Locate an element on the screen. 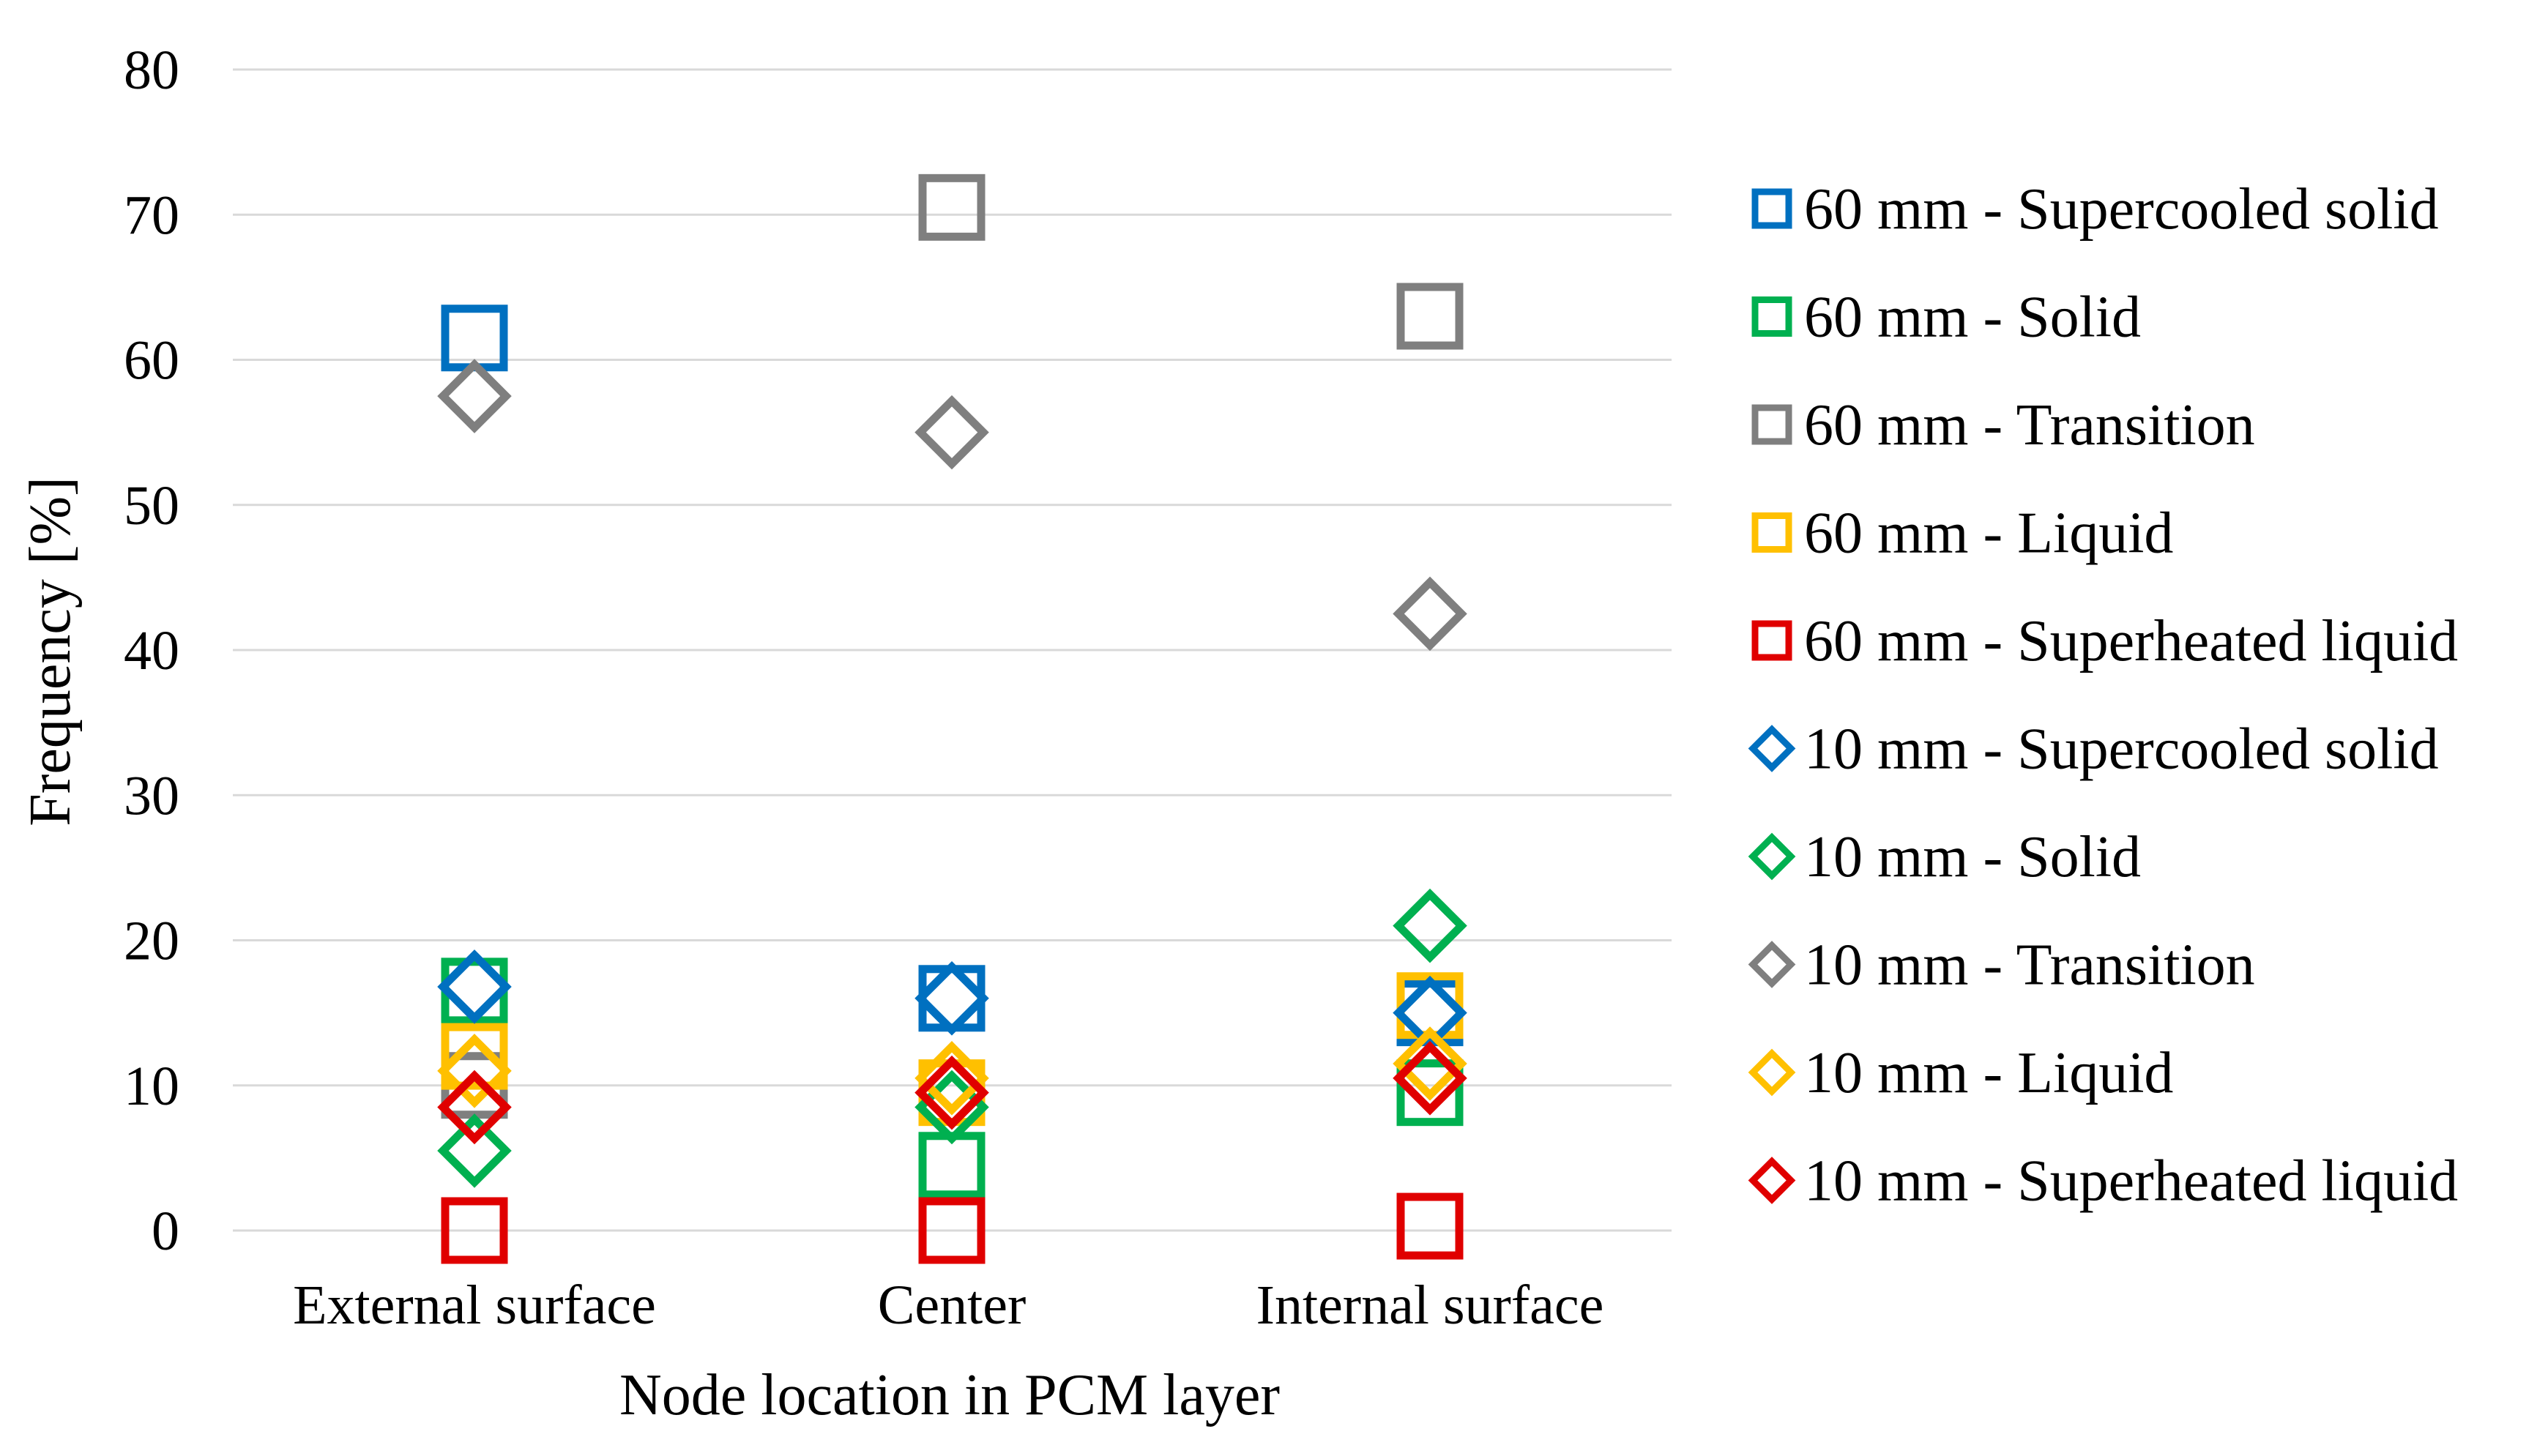  legend-item: 10 mm - Solid is located at coordinates (1944, 857).